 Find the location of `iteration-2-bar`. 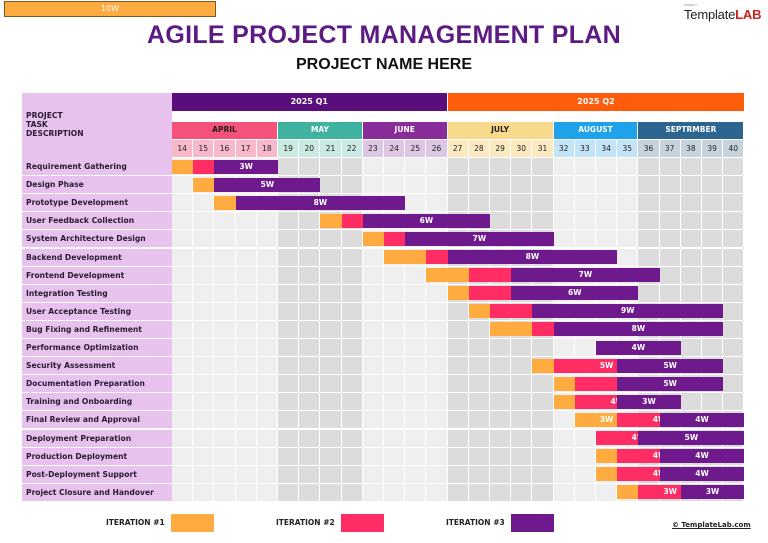

iteration-2-bar is located at coordinates (543, 329).